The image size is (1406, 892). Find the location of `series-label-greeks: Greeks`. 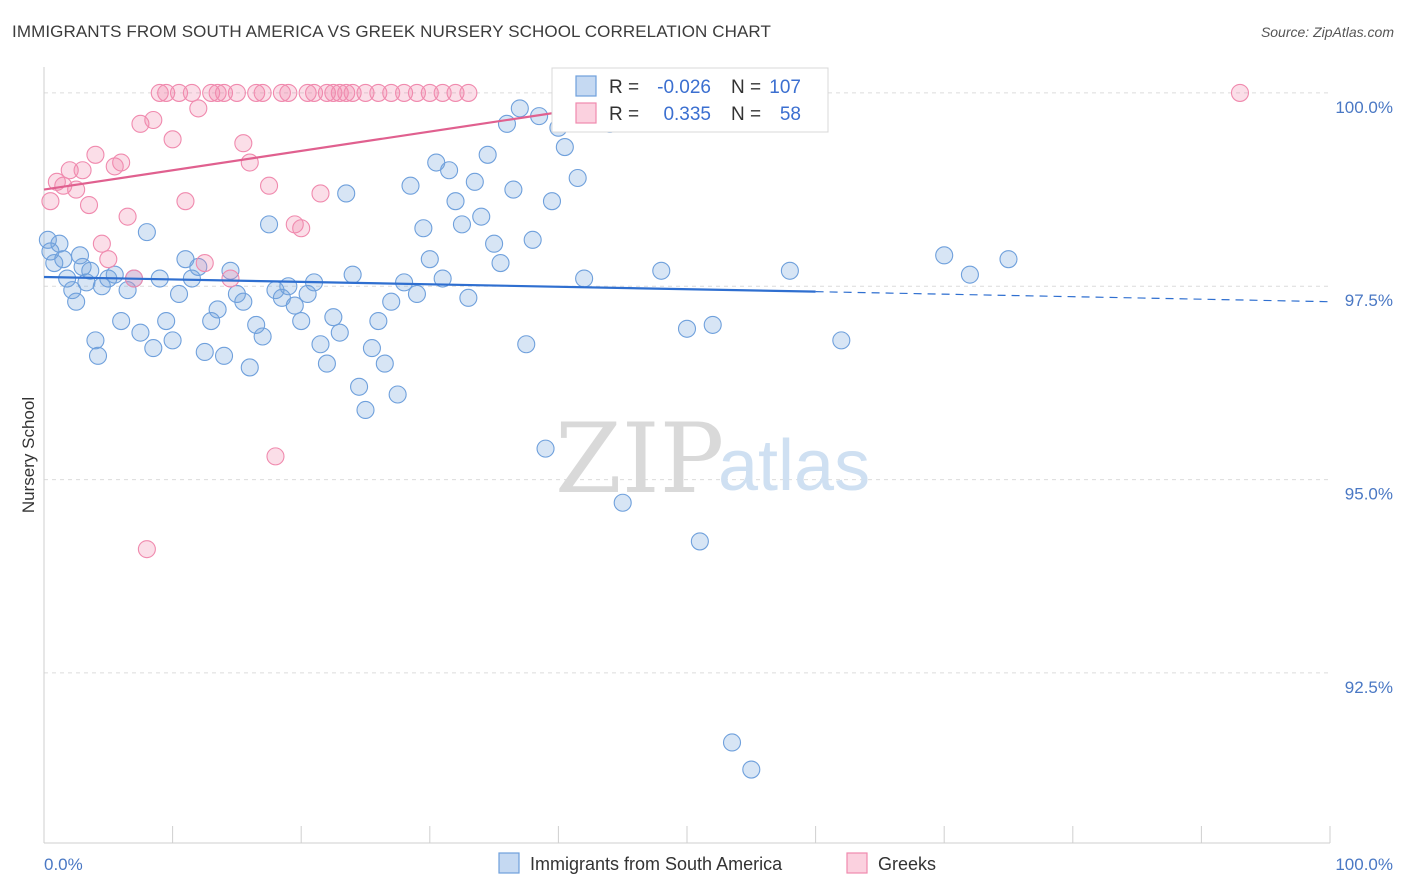

series-label-greeks: Greeks is located at coordinates (907, 864).